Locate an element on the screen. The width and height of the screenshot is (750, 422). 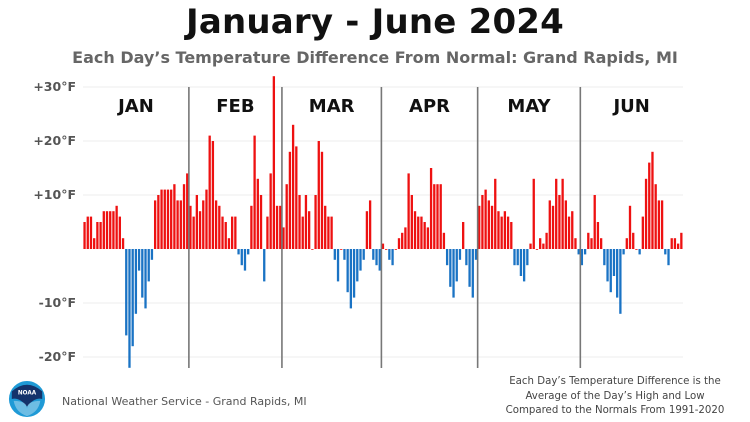
y-tick-label: -10°F is located at coordinates (57, 302).